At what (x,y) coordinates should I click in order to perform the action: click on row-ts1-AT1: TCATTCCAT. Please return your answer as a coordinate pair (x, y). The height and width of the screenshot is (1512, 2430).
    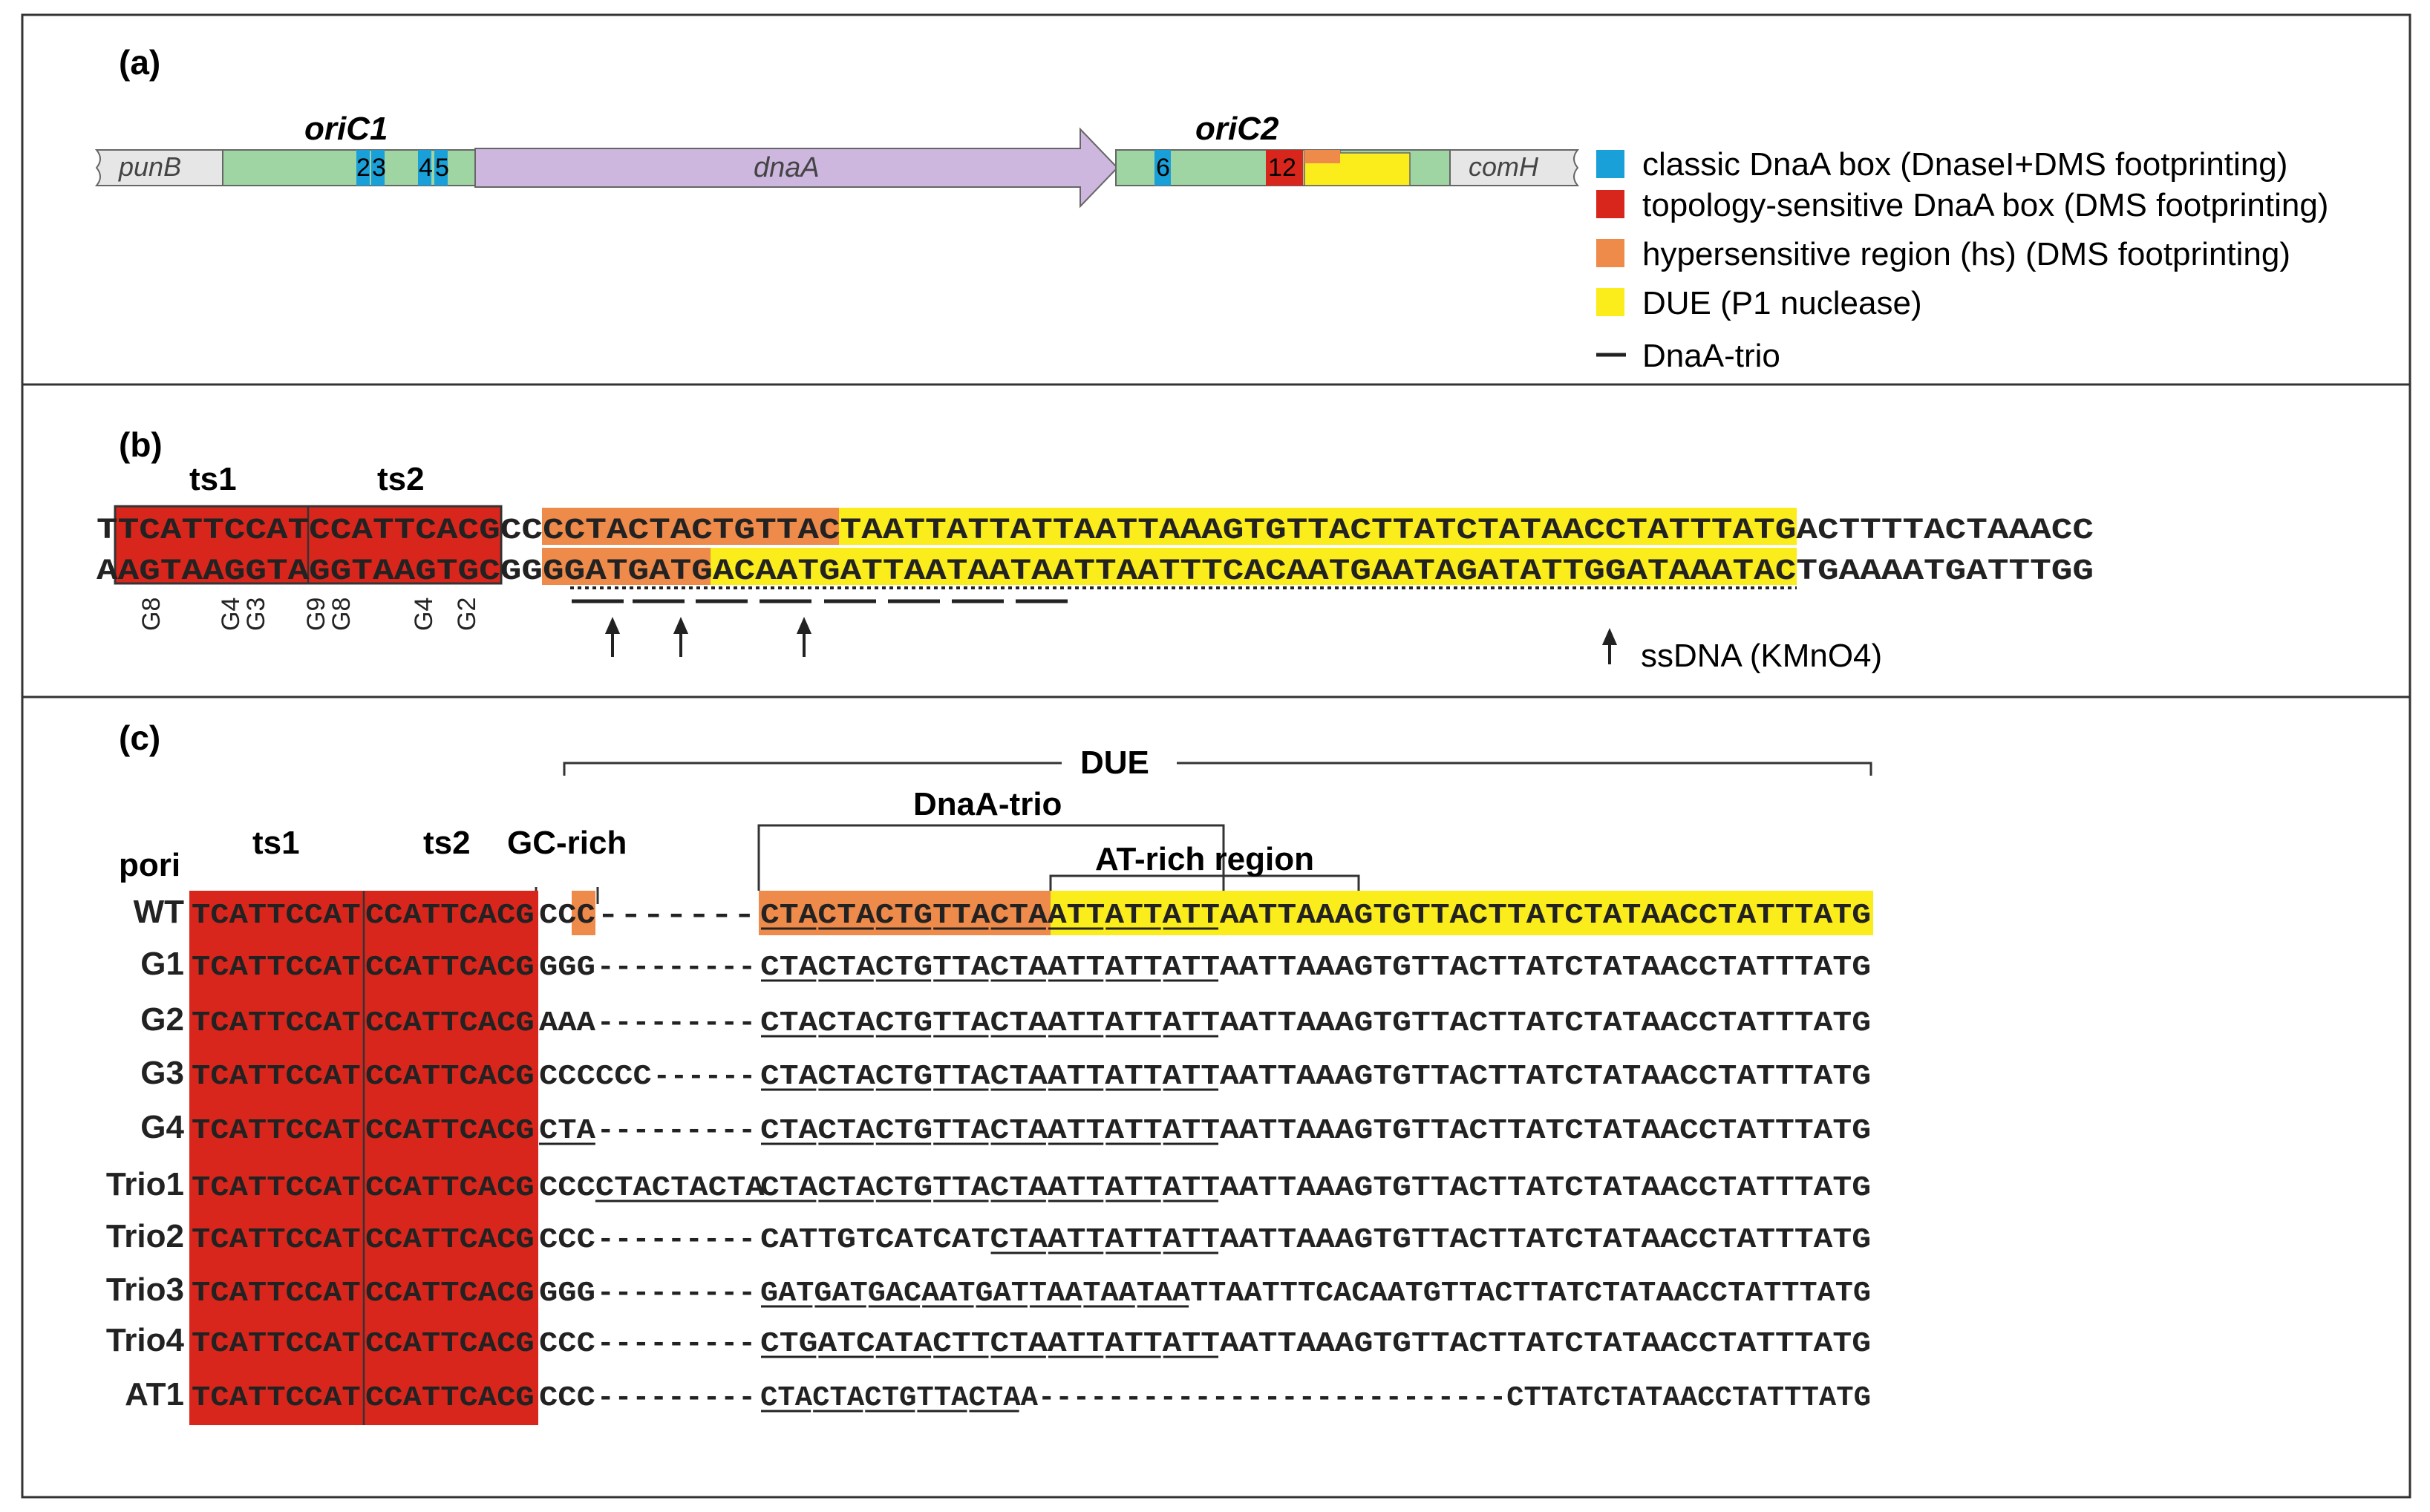
    Looking at the image, I should click on (277, 1398).